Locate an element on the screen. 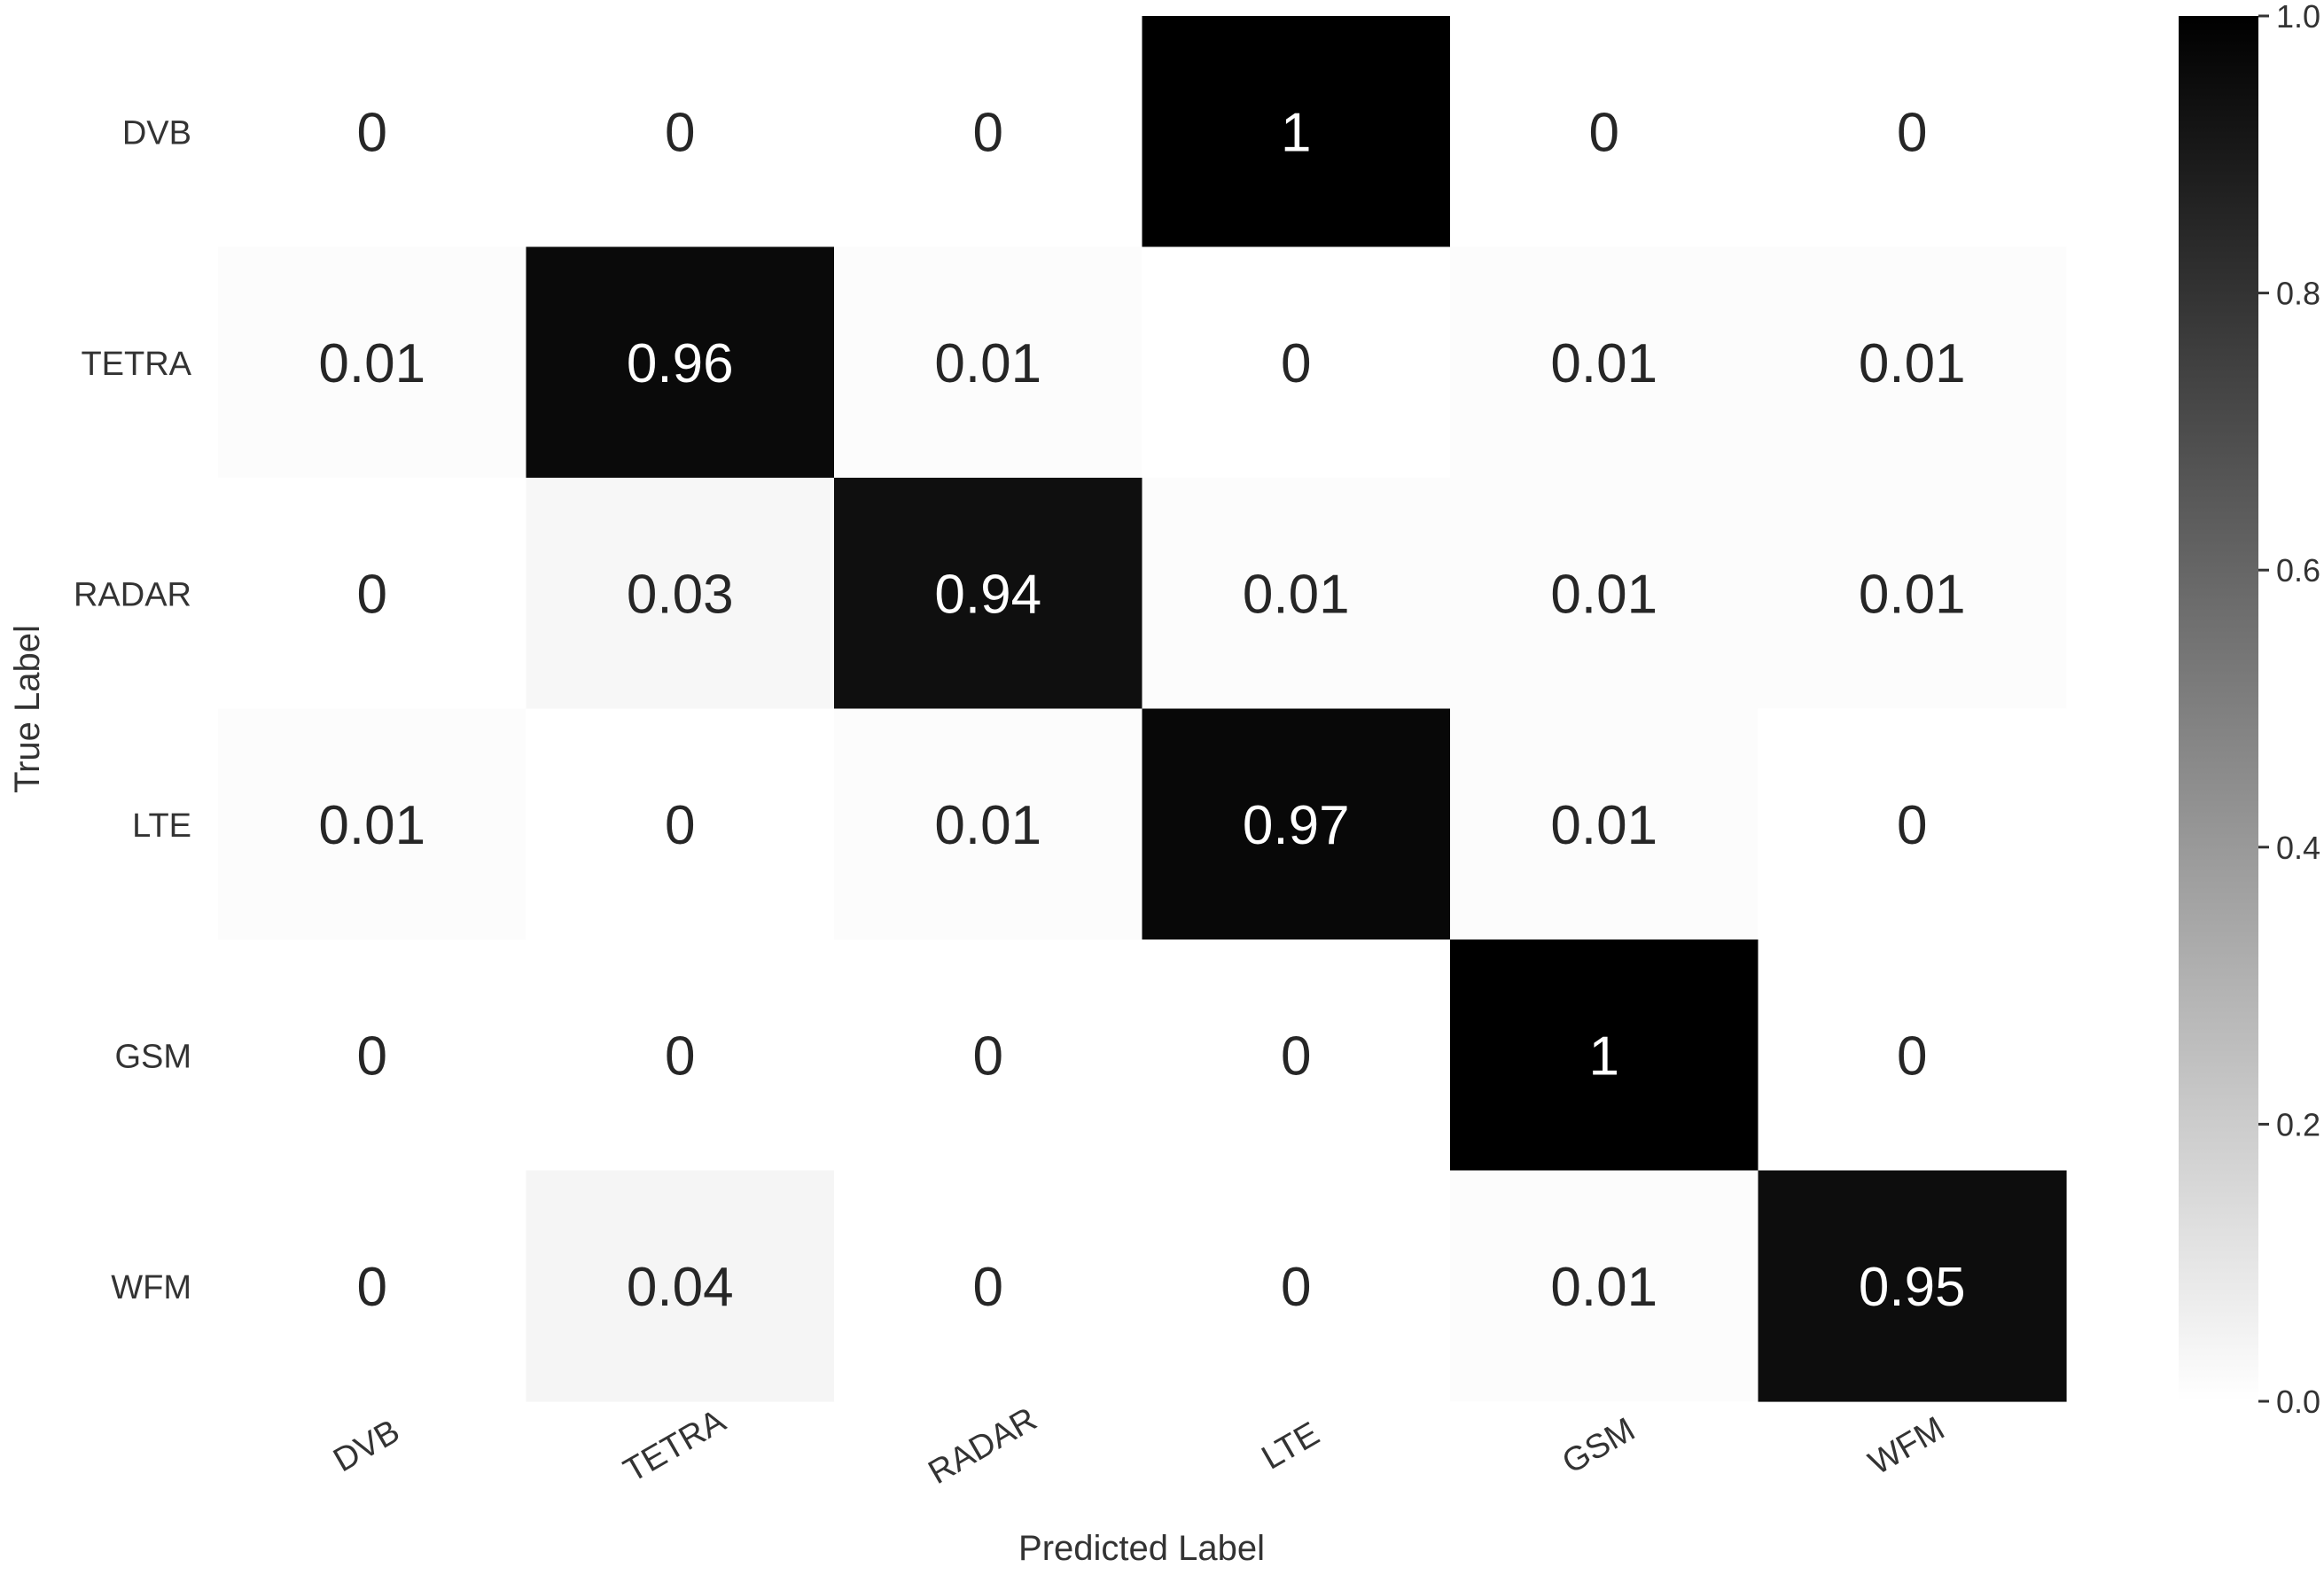 The image size is (2324, 1575). y-tick-label: WFM is located at coordinates (151, 1287).